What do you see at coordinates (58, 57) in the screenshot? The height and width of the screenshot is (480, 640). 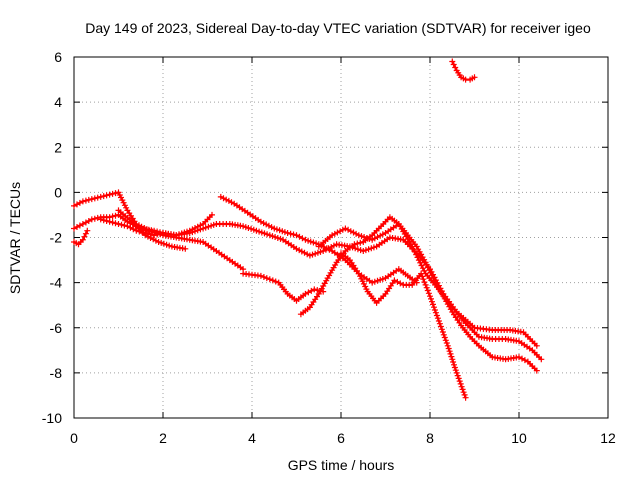 I see `y-tick-label: 6` at bounding box center [58, 57].